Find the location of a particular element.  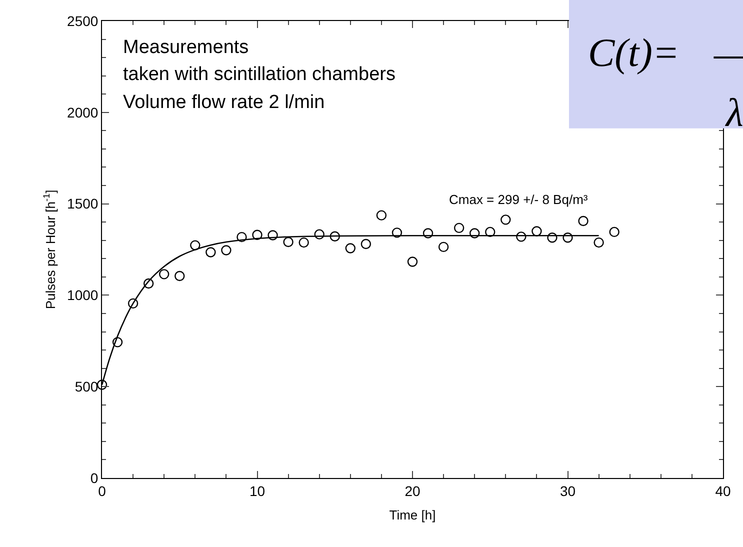

y-tick-label: 1000 is located at coordinates (82, 295).